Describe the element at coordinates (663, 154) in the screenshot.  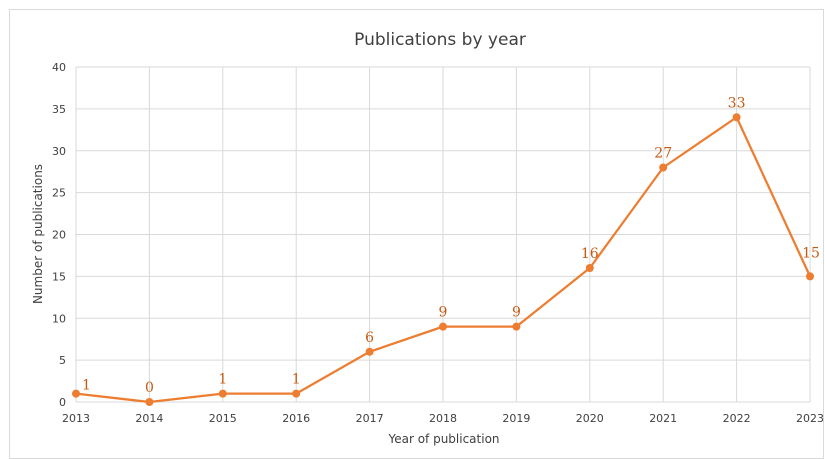
I see `data-label: 27` at that location.